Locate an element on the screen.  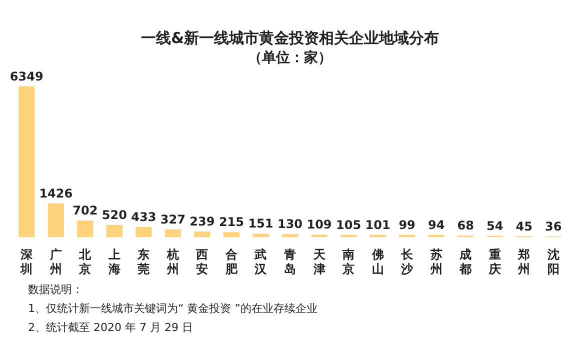
x-tick-label: 青岛 is located at coordinates (289, 262).